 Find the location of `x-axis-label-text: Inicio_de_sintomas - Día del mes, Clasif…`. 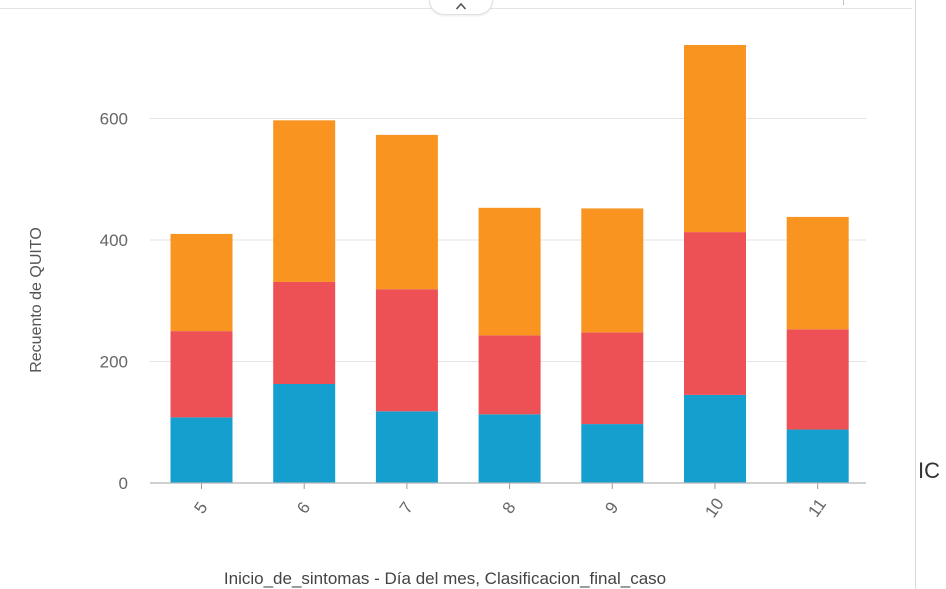

x-axis-label-text: Inicio_de_sintomas - Día del mes, Clasif… is located at coordinates (445, 578).